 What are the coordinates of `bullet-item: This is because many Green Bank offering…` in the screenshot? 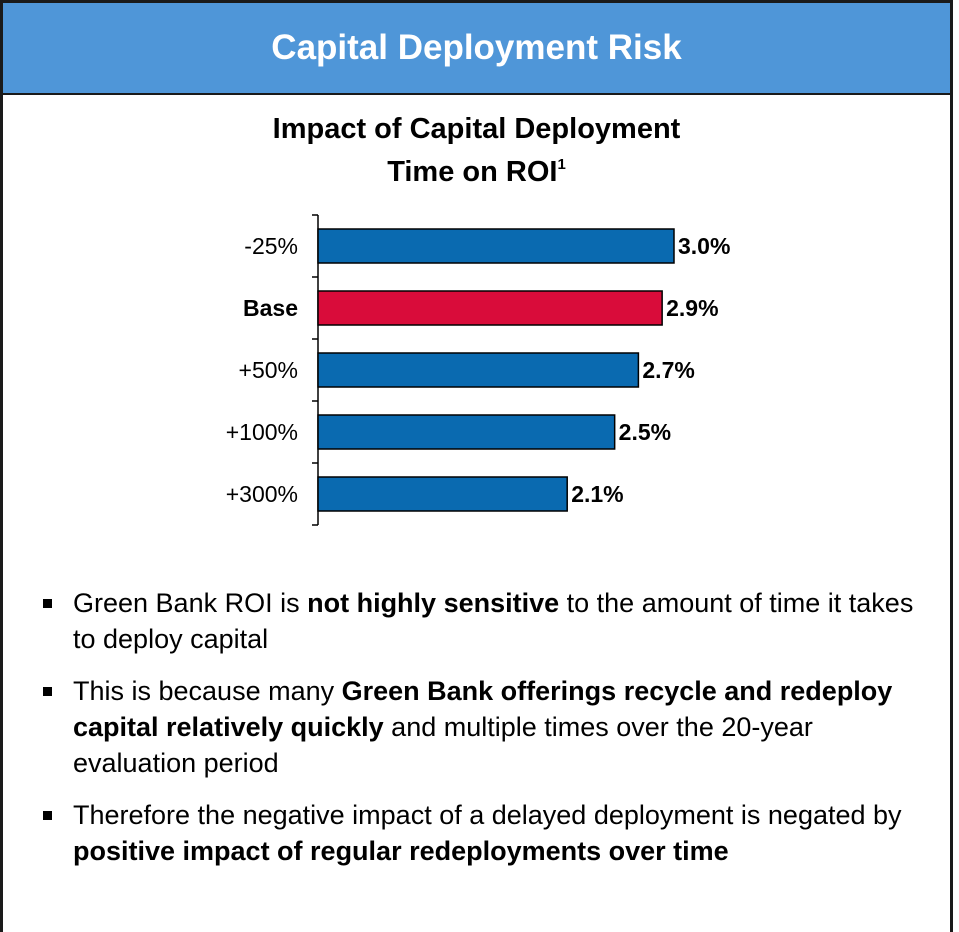 It's located at (483, 727).